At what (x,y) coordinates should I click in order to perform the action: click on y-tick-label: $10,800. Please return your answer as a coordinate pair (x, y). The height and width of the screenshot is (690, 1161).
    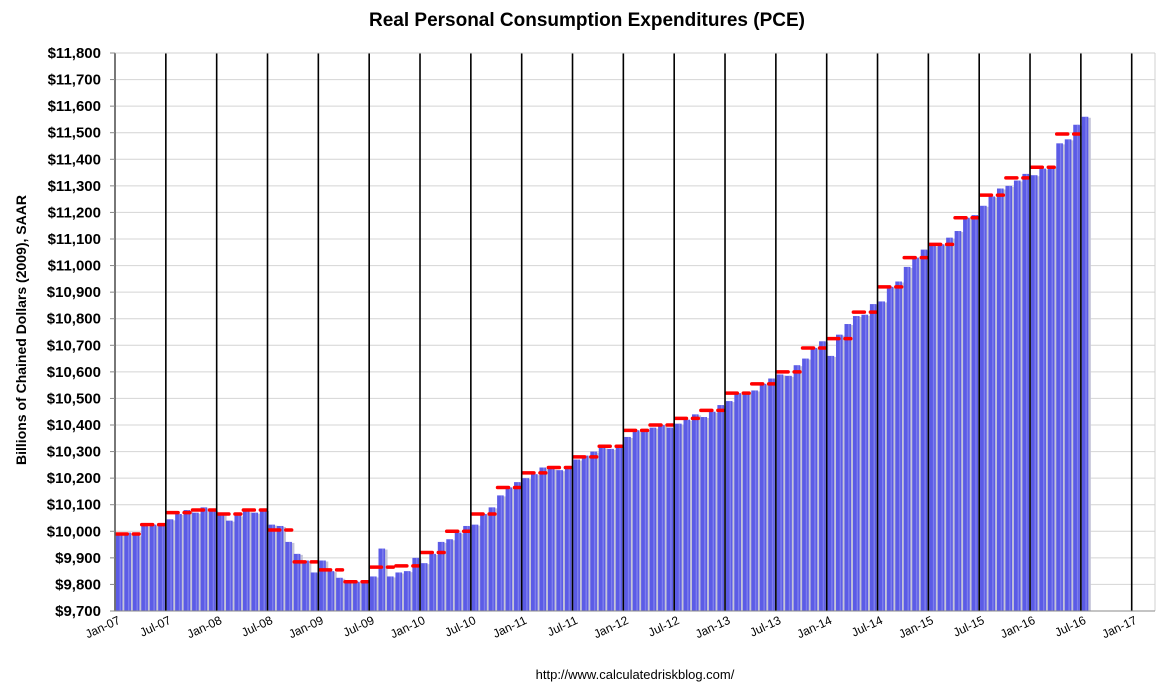
    Looking at the image, I should click on (74, 319).